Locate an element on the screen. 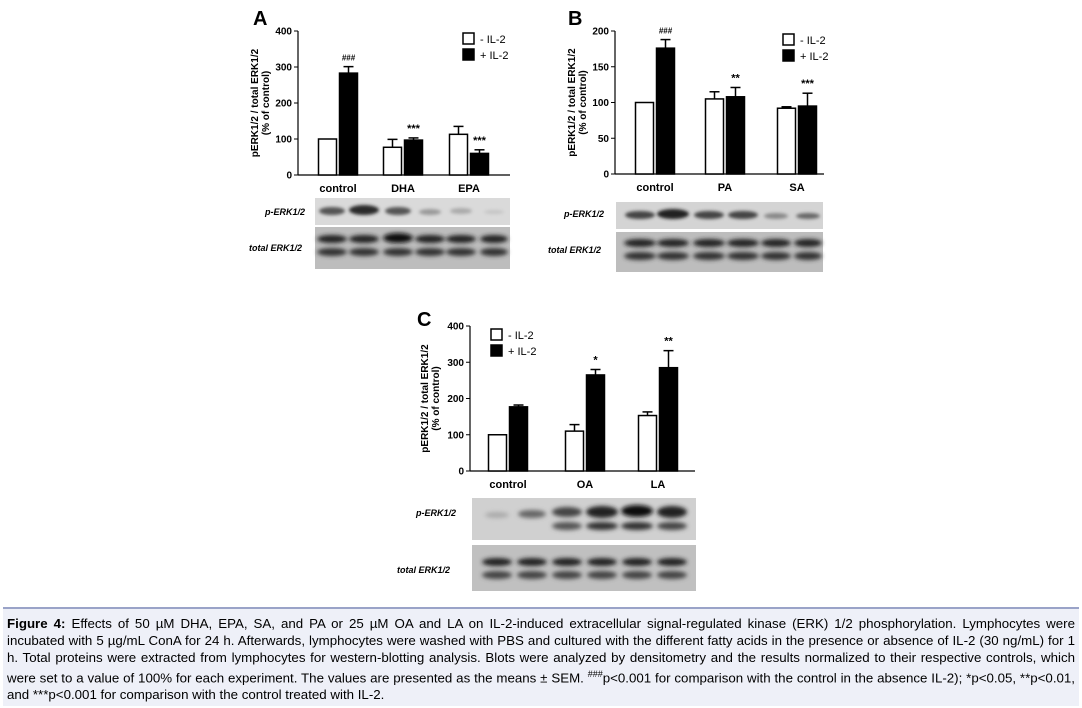 Image resolution: width=1082 pixels, height=708 pixels. panel-b-legend: - IL-2 + IL-2 is located at coordinates (805, 48).